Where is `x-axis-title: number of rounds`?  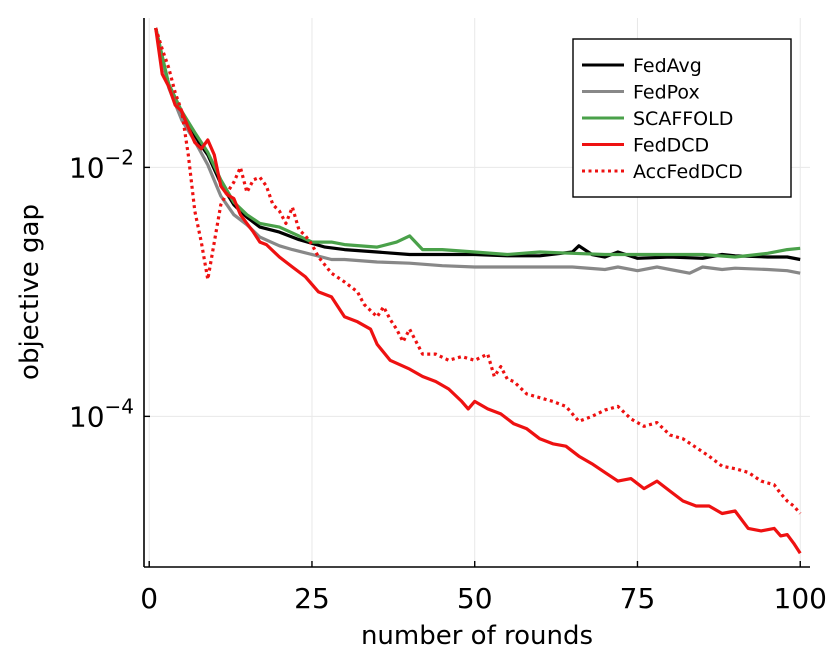 x-axis-title: number of rounds is located at coordinates (477, 636).